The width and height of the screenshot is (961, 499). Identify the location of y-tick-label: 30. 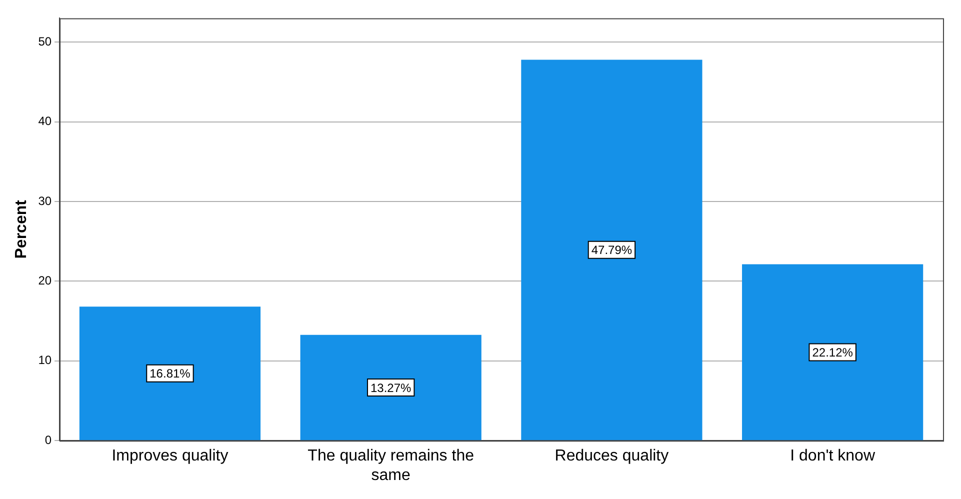
(45, 201).